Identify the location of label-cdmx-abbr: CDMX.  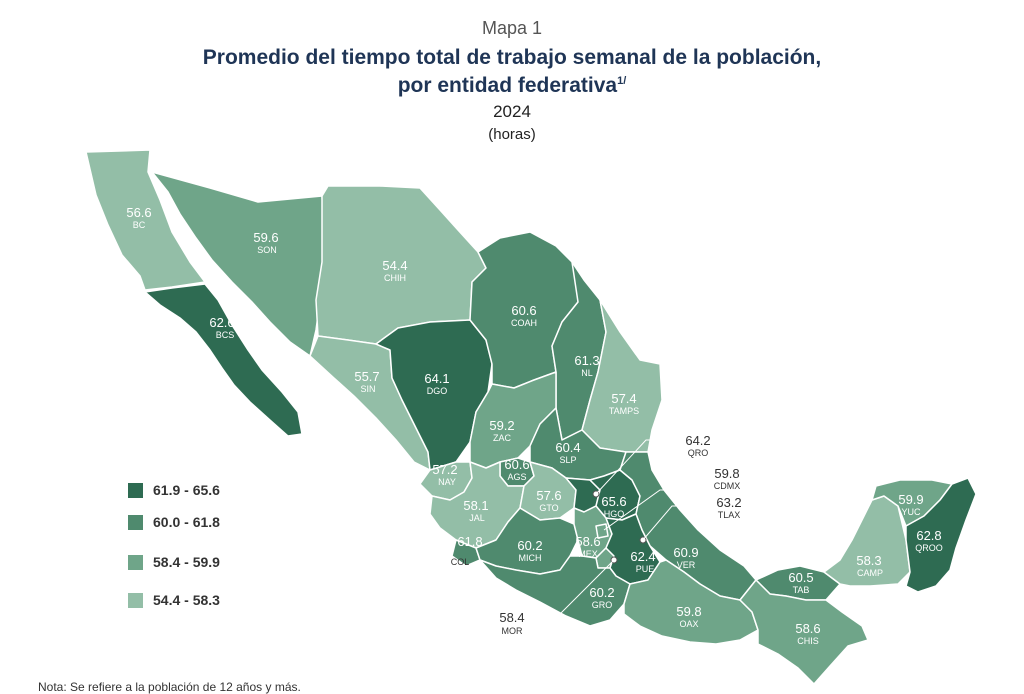
(727, 486).